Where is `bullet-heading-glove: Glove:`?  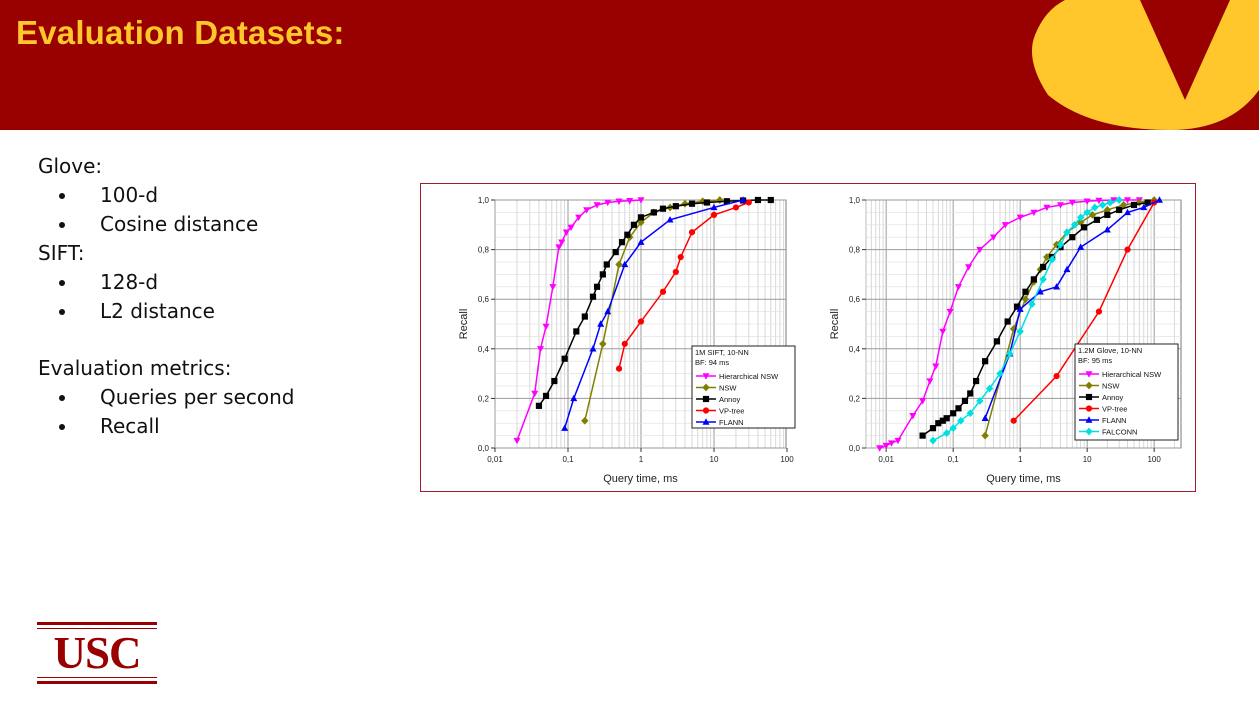
bullet-heading-glove: Glove: is located at coordinates (70, 166).